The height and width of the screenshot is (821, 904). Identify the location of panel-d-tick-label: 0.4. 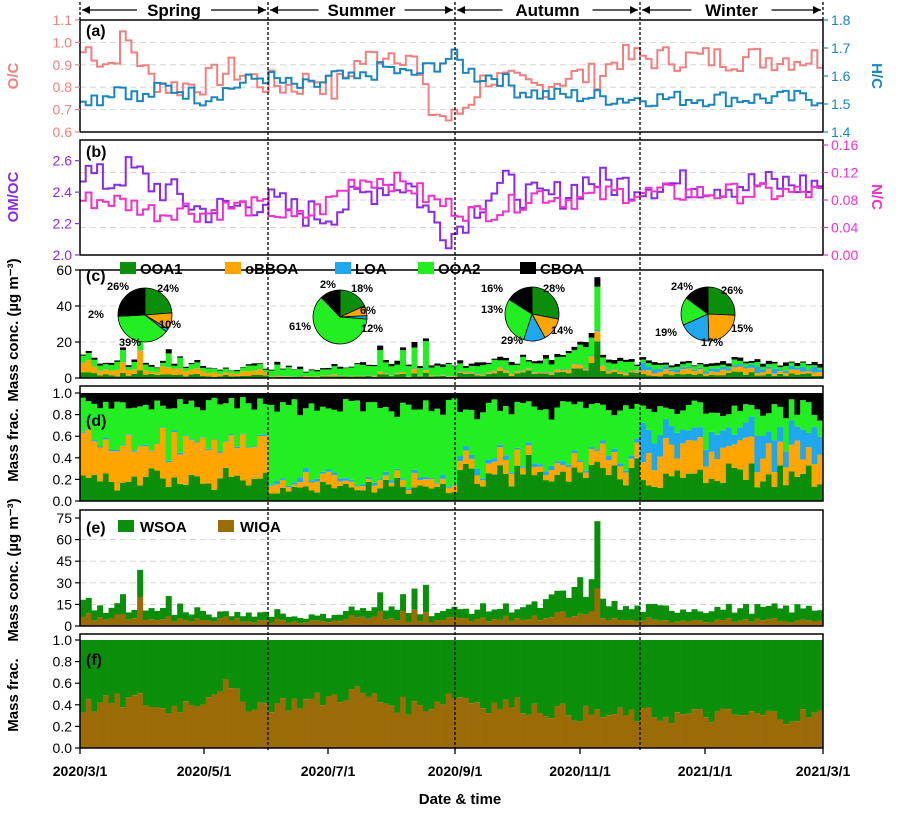
(63, 458).